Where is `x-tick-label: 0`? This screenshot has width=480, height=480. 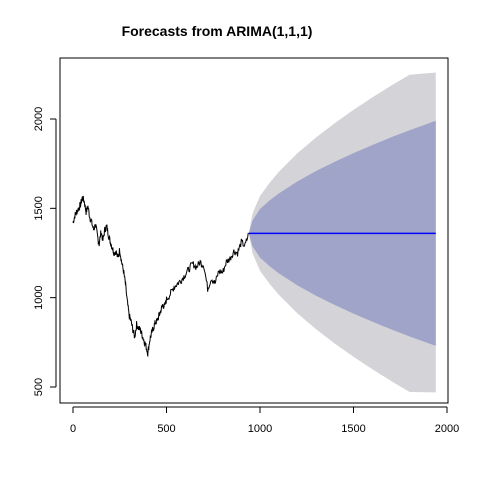 x-tick-label: 0 is located at coordinates (73, 429).